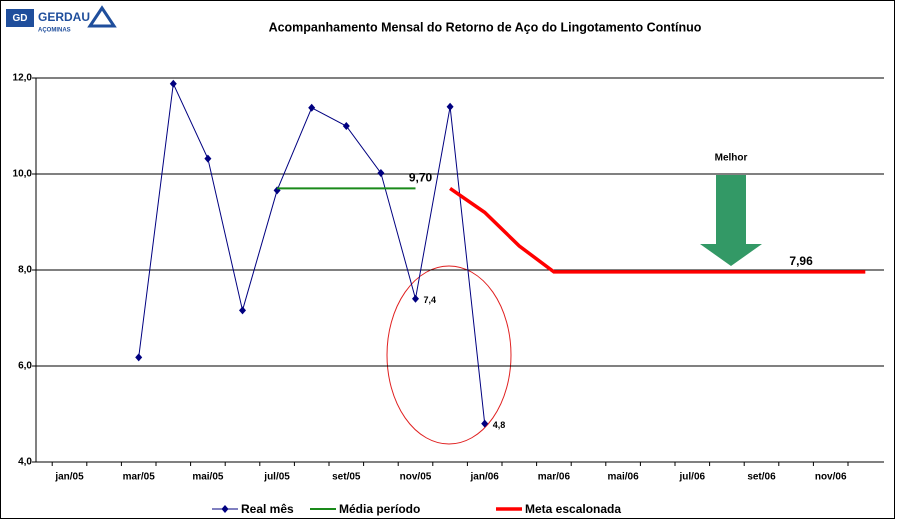 This screenshot has height=520, width=898. I want to click on logo-mark: GD, so click(20, 18).